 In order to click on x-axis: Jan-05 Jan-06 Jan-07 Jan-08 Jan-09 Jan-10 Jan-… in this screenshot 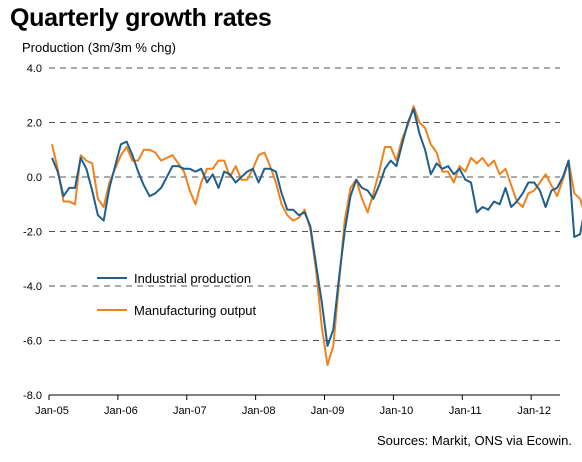, I will do `click(297, 405)`.